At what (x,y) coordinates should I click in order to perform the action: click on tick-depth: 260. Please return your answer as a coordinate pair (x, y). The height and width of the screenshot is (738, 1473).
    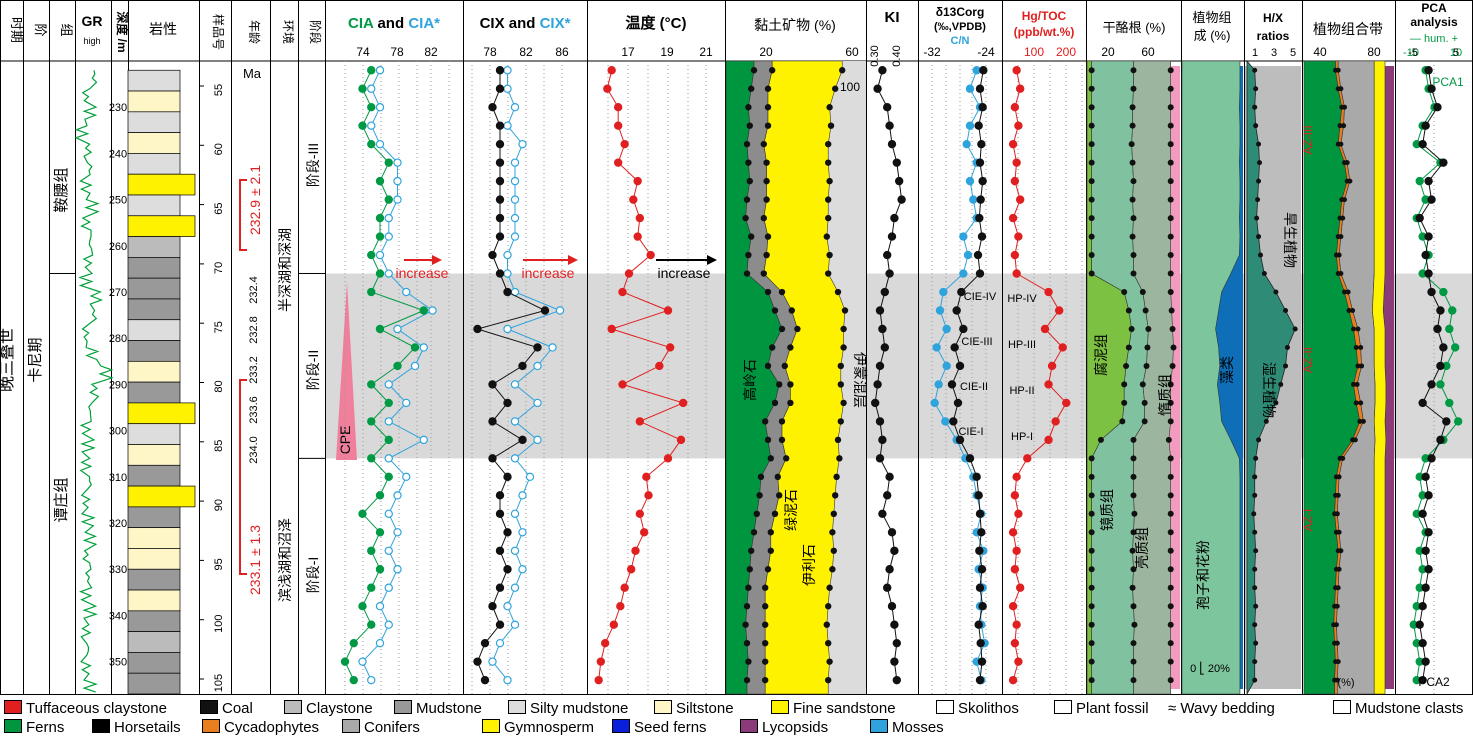
    Looking at the image, I should click on (118, 247).